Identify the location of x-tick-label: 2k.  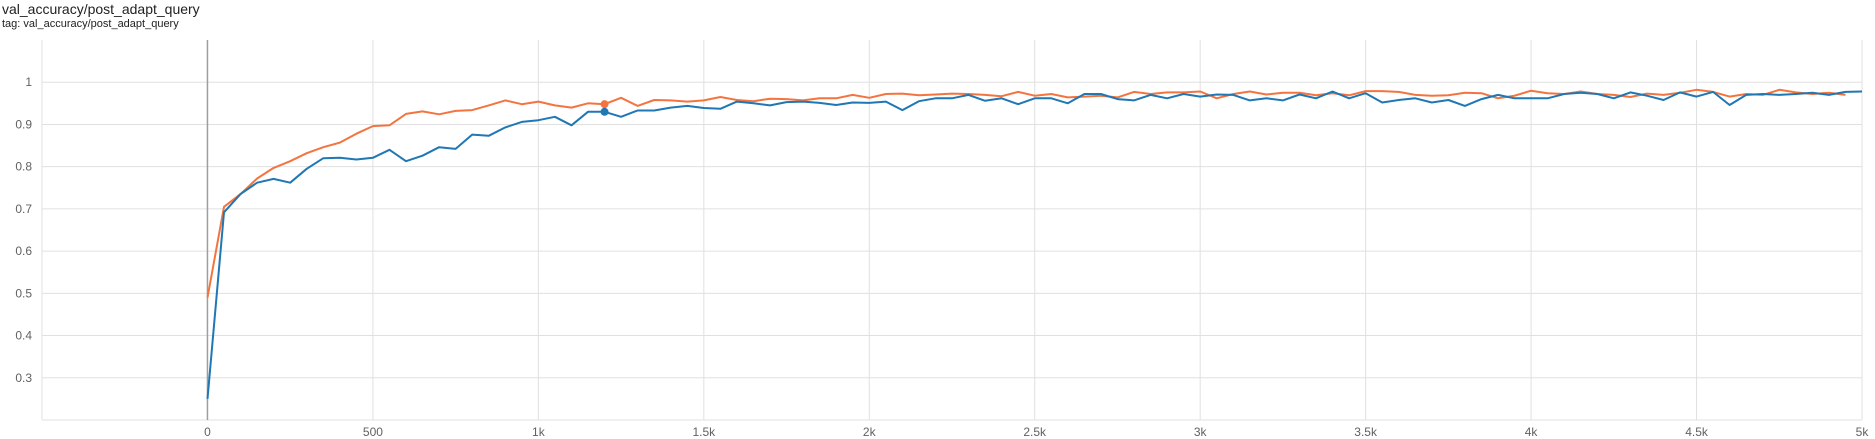
(870, 432).